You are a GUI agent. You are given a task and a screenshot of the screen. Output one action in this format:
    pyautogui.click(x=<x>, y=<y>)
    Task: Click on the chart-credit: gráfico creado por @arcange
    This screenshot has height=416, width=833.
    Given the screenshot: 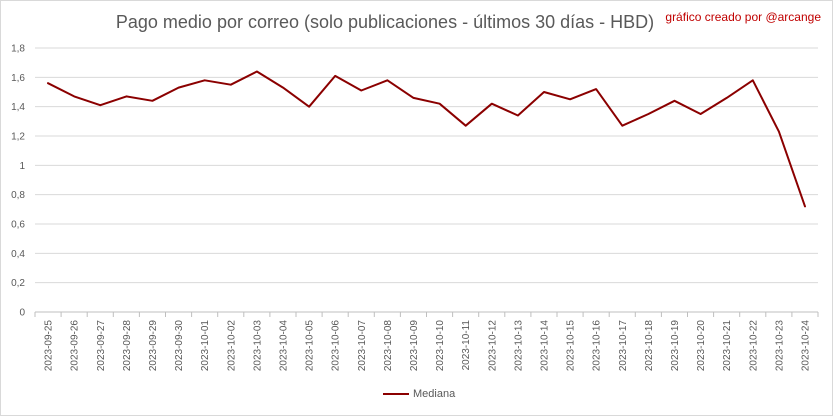 What is the action you would take?
    pyautogui.click(x=743, y=17)
    